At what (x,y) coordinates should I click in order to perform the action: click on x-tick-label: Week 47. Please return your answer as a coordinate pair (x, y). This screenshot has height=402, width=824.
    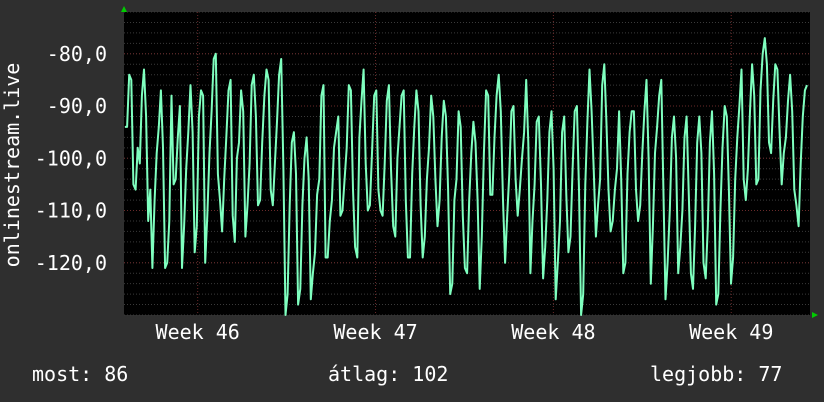
    Looking at the image, I should click on (375, 332).